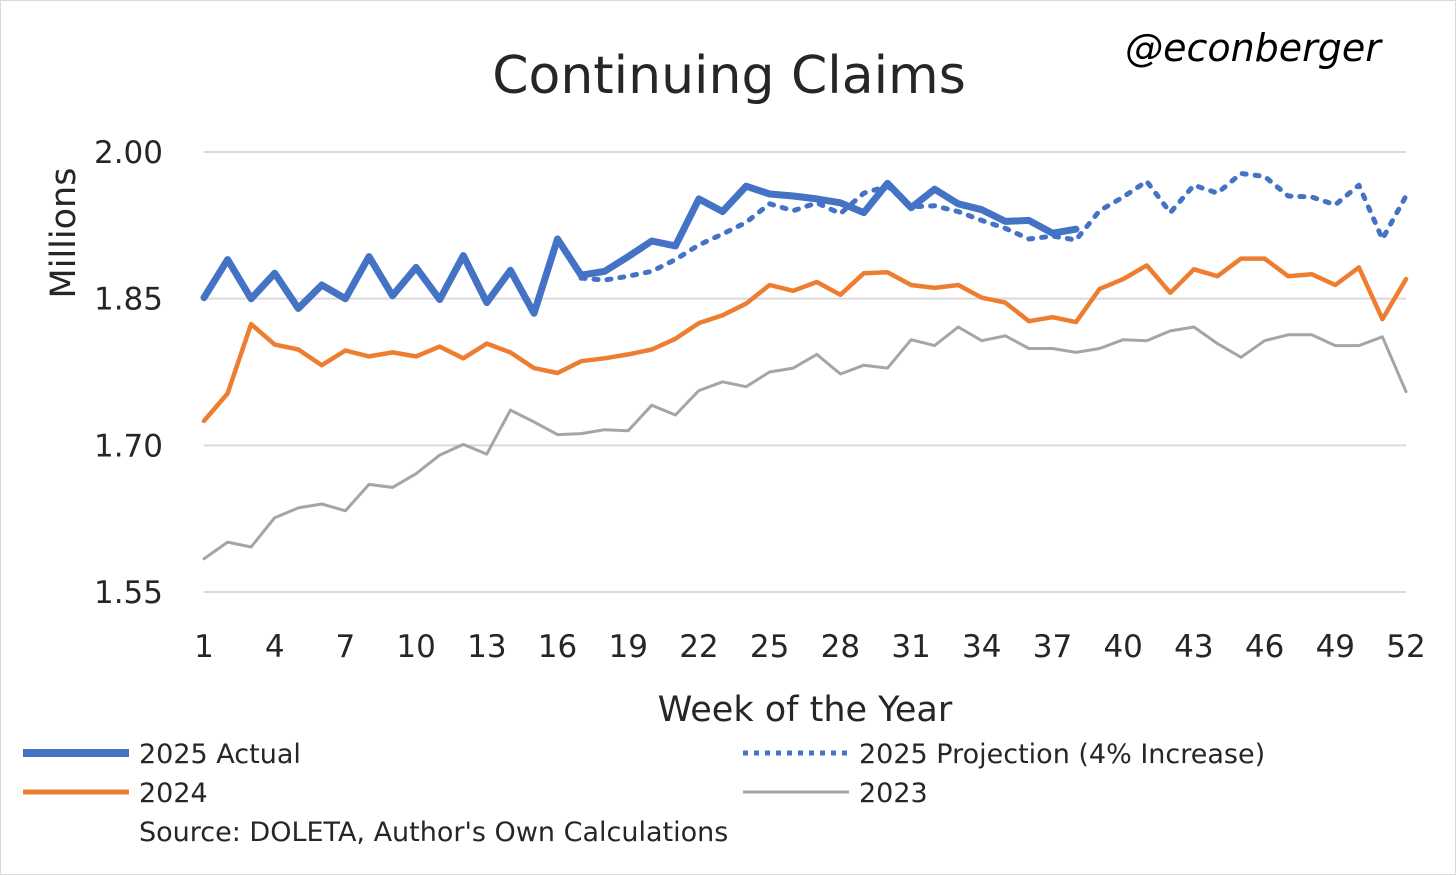 The image size is (1456, 875). I want to click on chart-title: Continuing Claims, so click(729, 76).